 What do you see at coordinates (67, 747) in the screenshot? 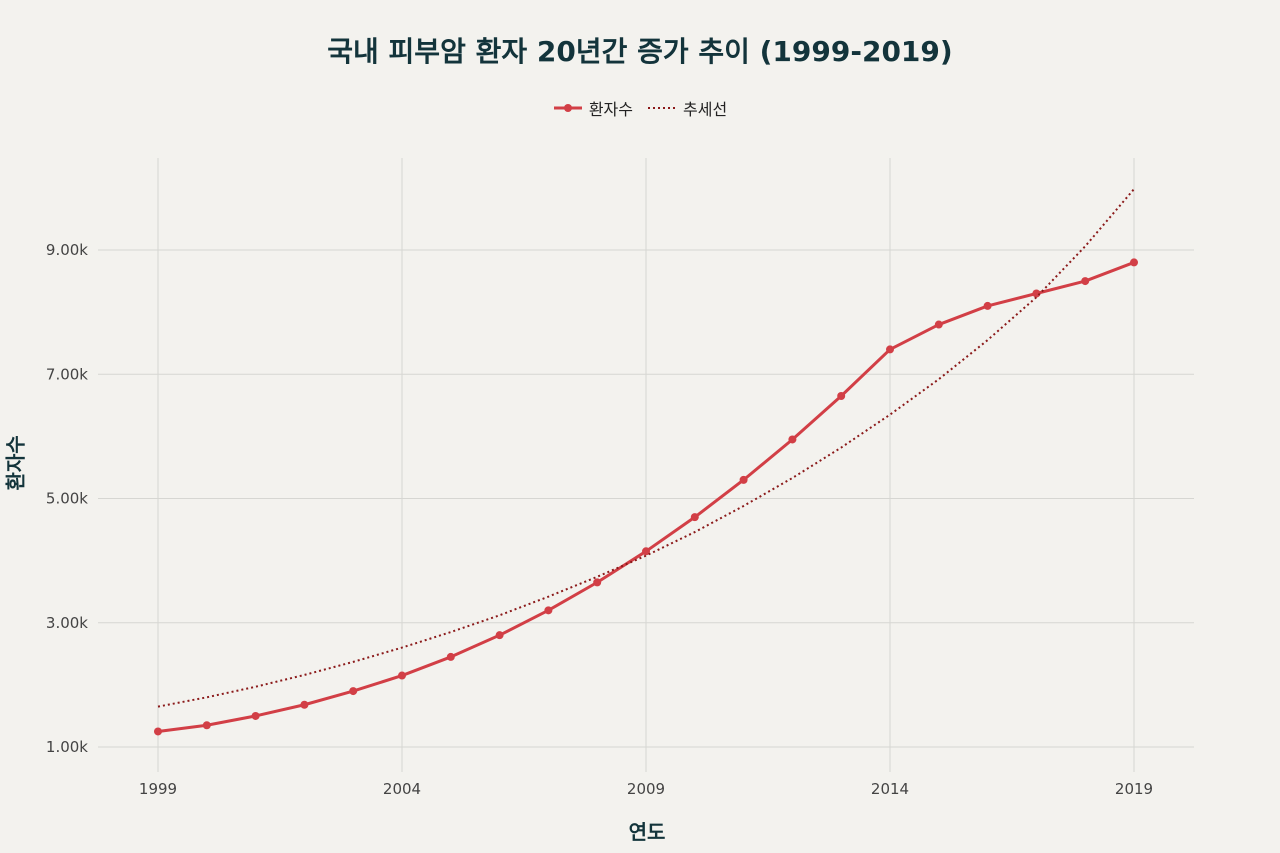
I see `y-tick-label: 1.00k` at bounding box center [67, 747].